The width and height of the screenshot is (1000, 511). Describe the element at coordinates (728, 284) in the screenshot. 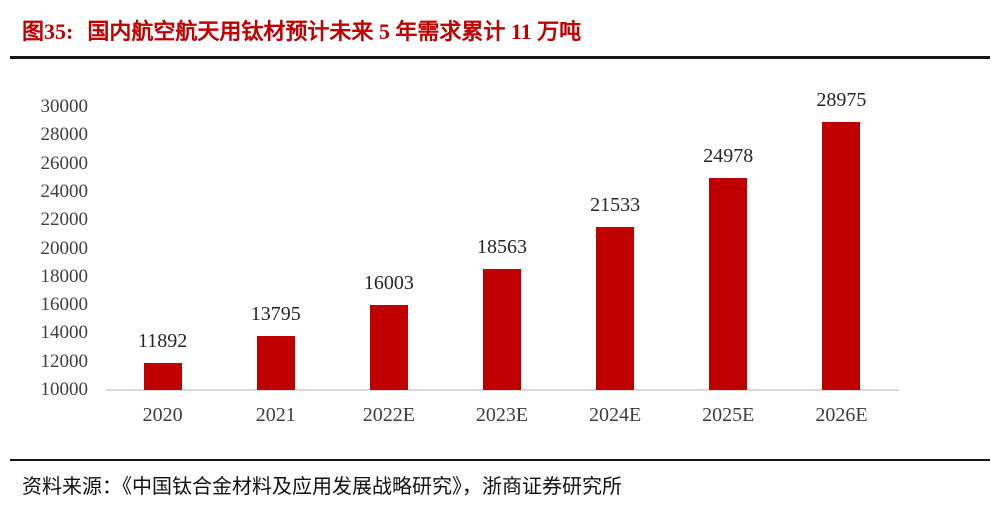

I see `bar-2025E` at that location.